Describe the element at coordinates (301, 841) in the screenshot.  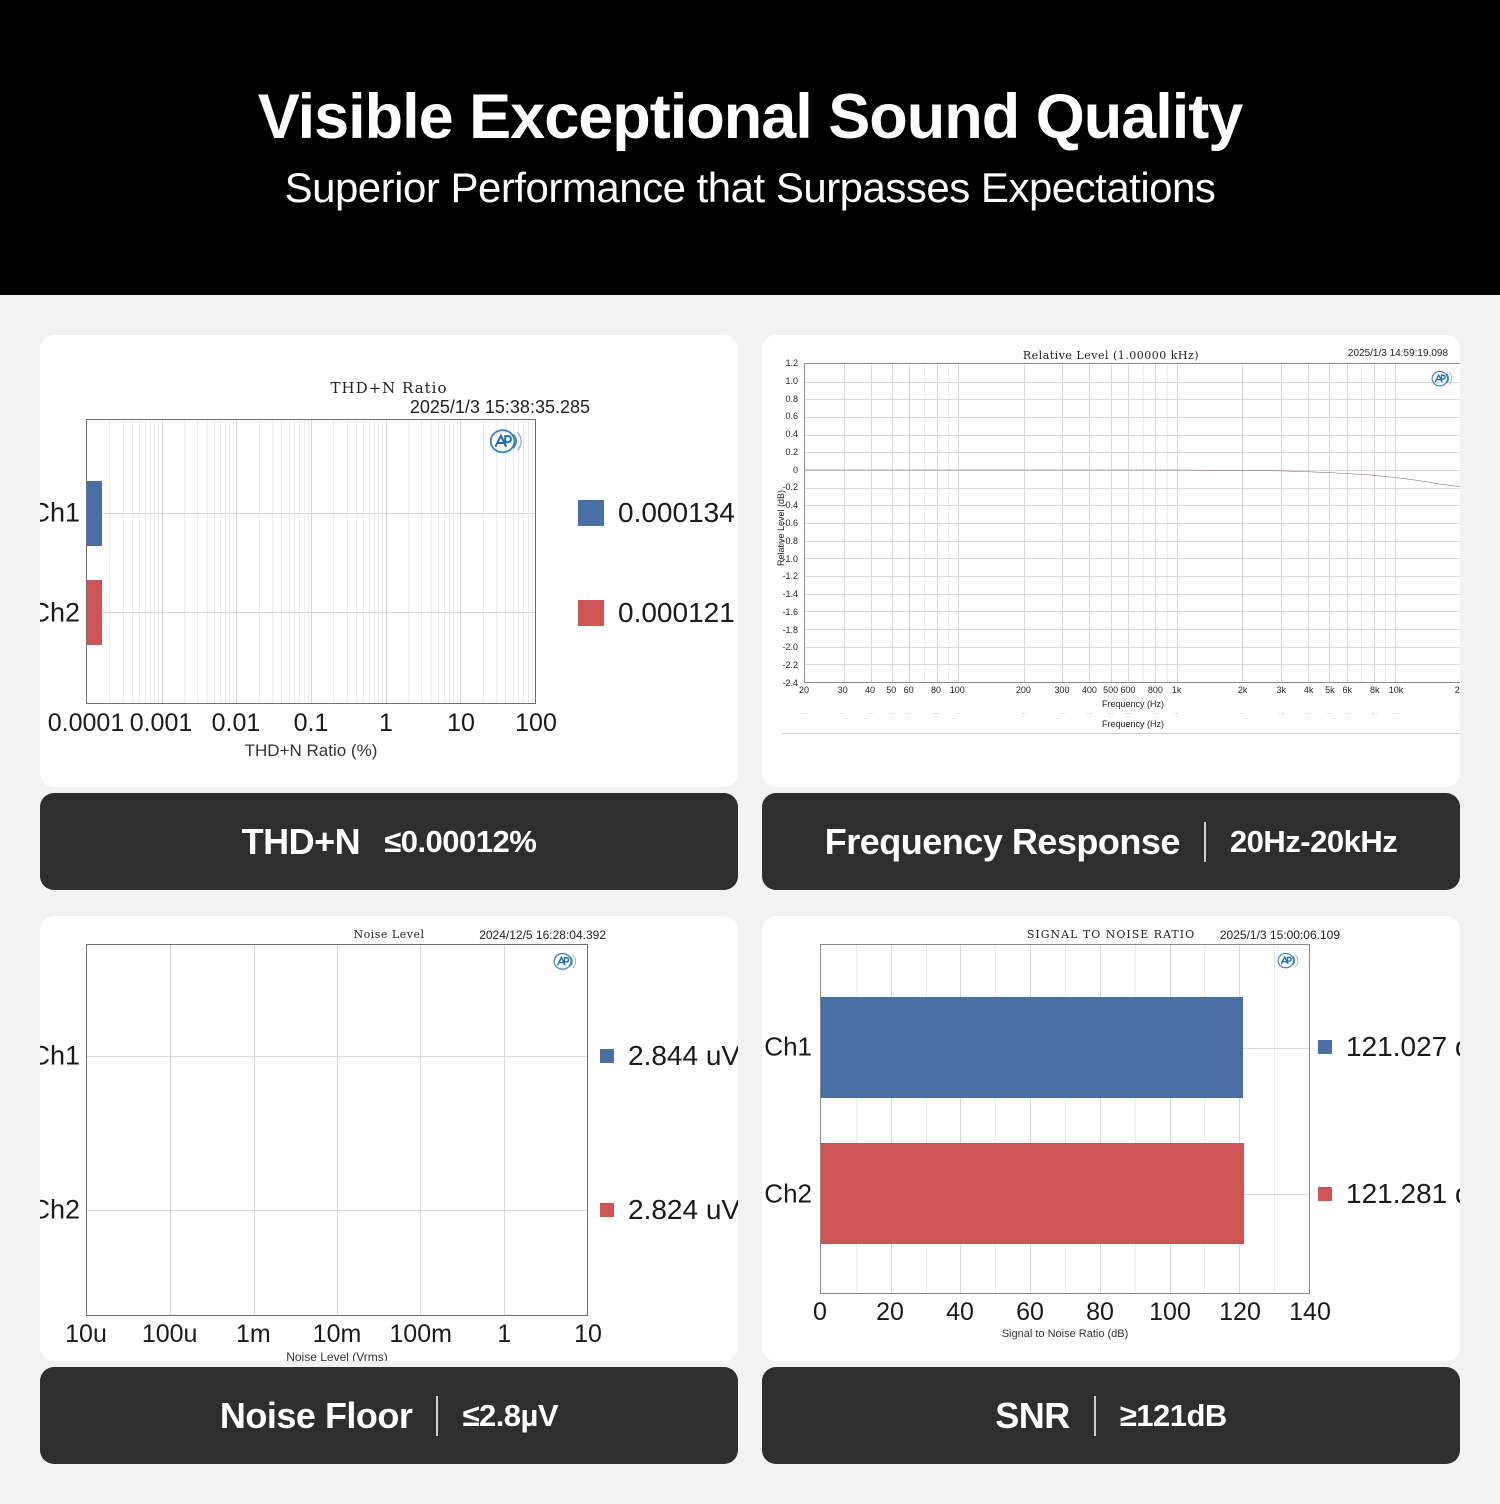
I see `thdn-spec-name: THD+N` at that location.